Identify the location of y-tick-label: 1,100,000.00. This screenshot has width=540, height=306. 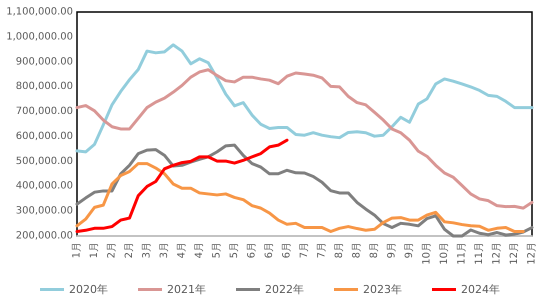
(39, 12).